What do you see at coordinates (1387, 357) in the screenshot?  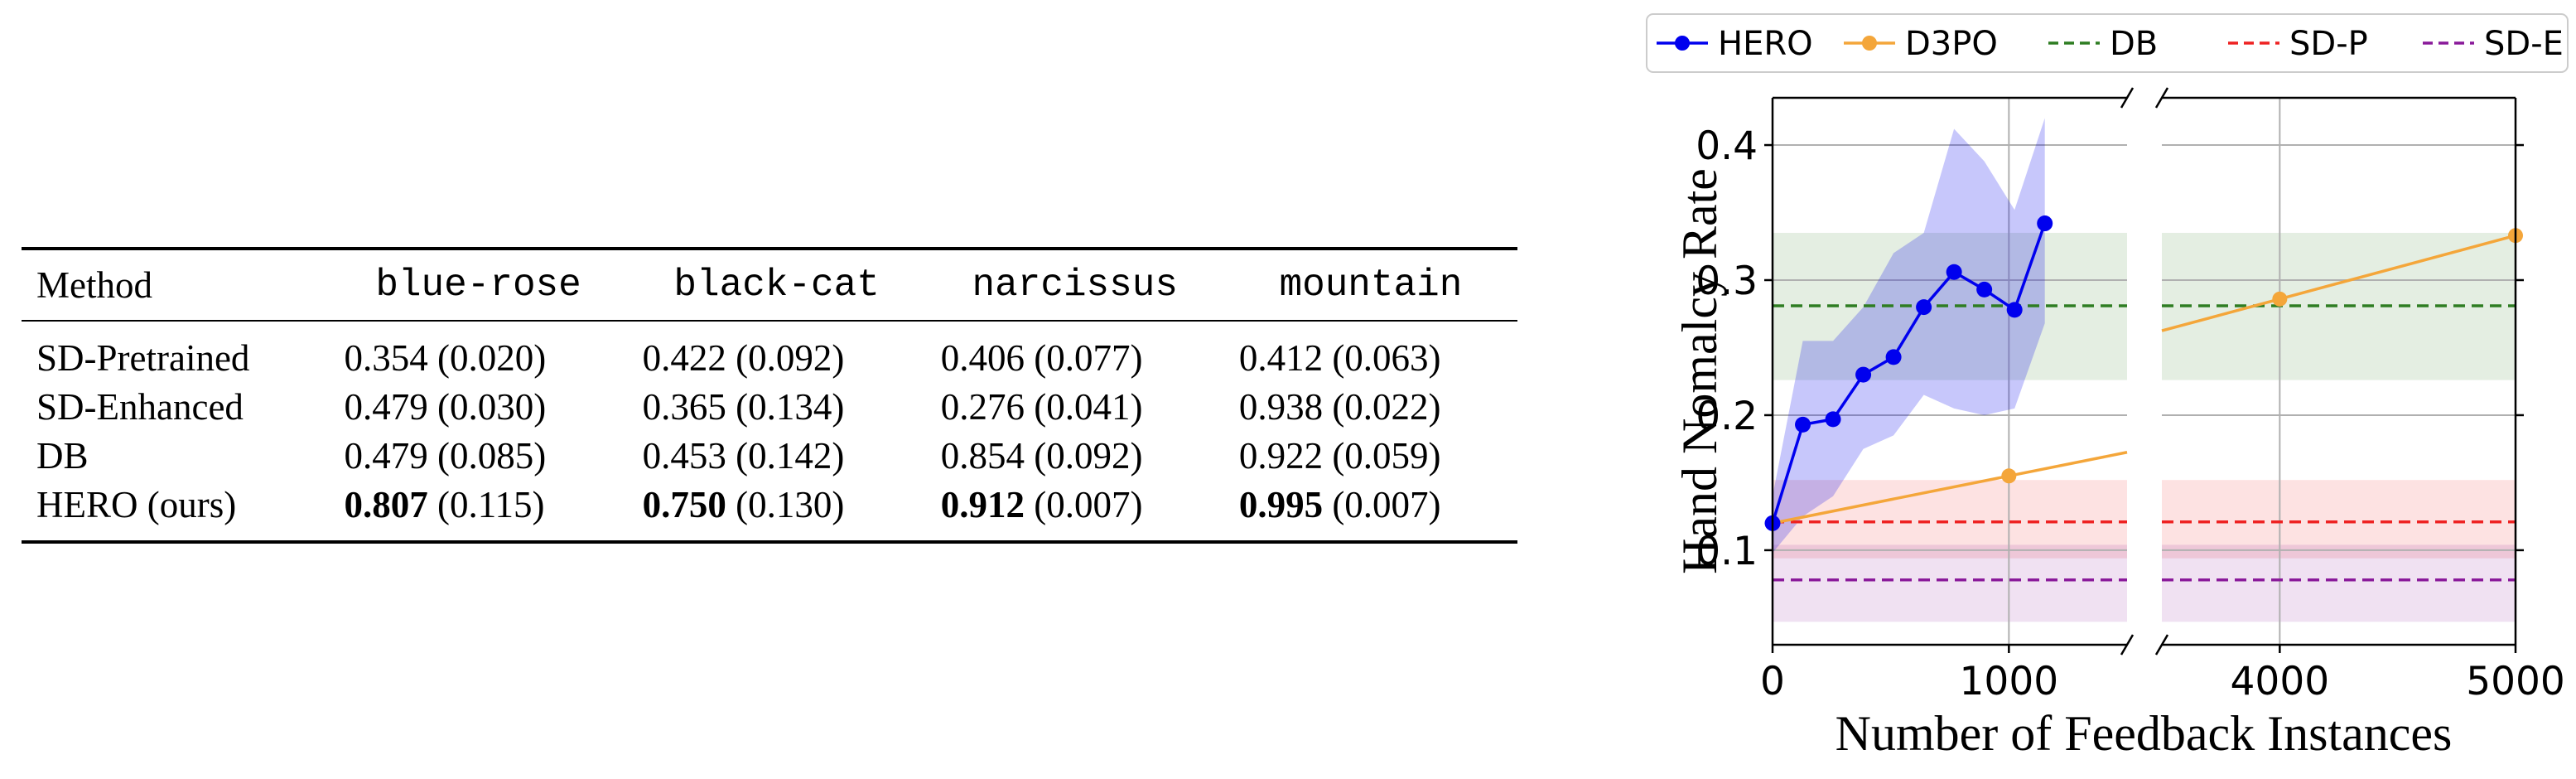 I see `score-std: (0.063)` at bounding box center [1387, 357].